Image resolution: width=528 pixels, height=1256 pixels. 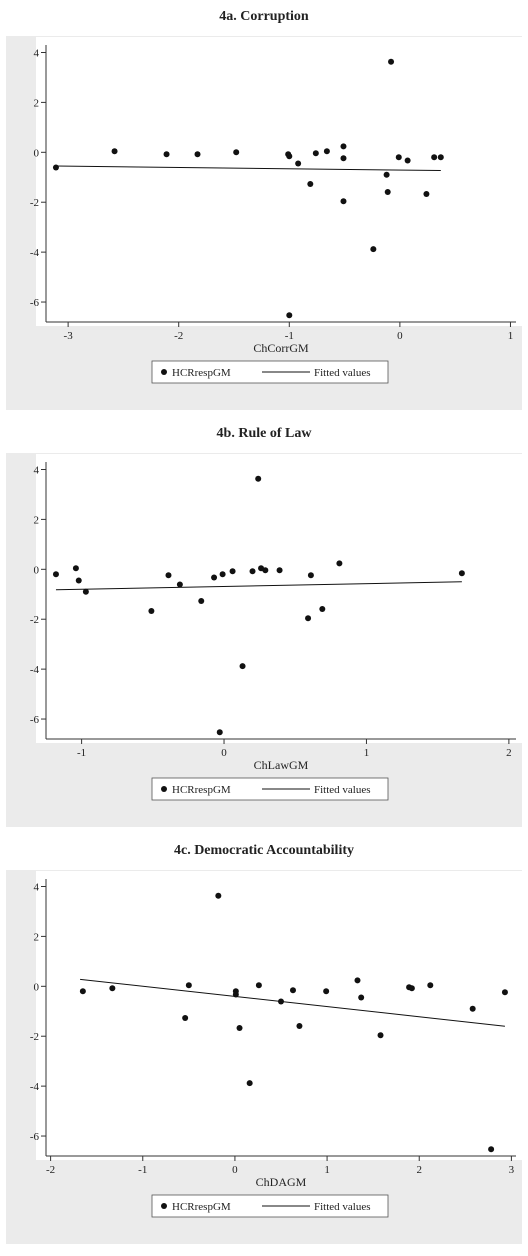 What do you see at coordinates (50, 1170) in the screenshot?
I see `x-tick-label: -2` at bounding box center [50, 1170].